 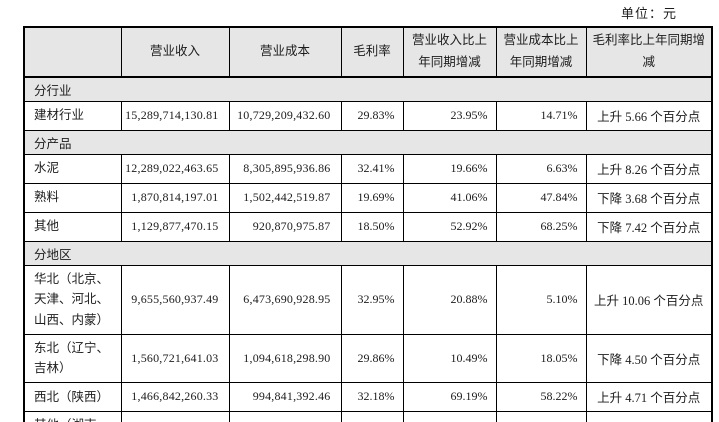 What do you see at coordinates (649, 197) in the screenshot?
I see `cell-margin-yoy: 下降 3.68 个百分点` at bounding box center [649, 197].